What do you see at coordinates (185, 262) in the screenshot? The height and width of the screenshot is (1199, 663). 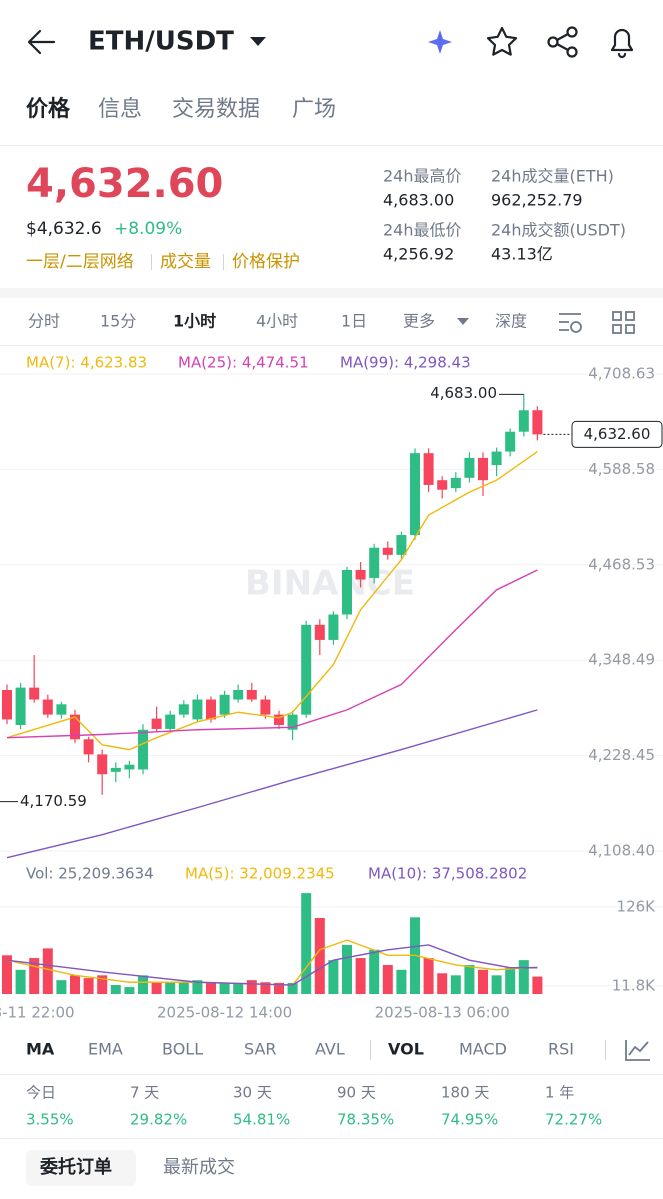 I see `tag: 成交量` at bounding box center [185, 262].